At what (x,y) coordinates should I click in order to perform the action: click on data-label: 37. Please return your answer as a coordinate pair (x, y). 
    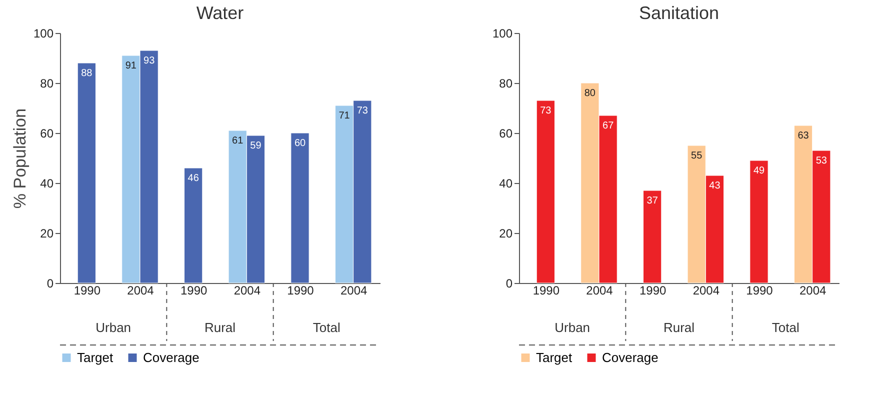
    Looking at the image, I should click on (652, 201).